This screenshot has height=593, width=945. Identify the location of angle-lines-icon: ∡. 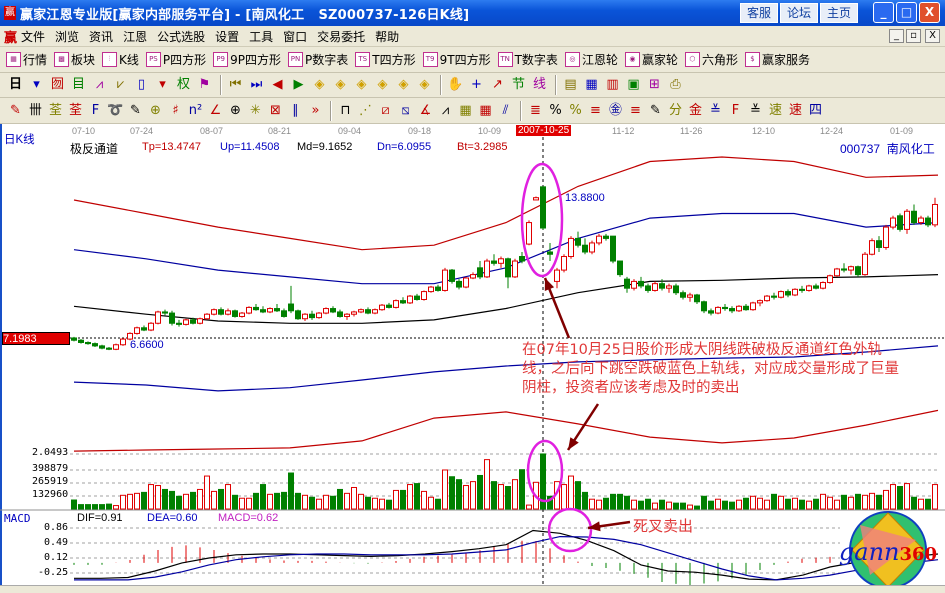
(425, 110).